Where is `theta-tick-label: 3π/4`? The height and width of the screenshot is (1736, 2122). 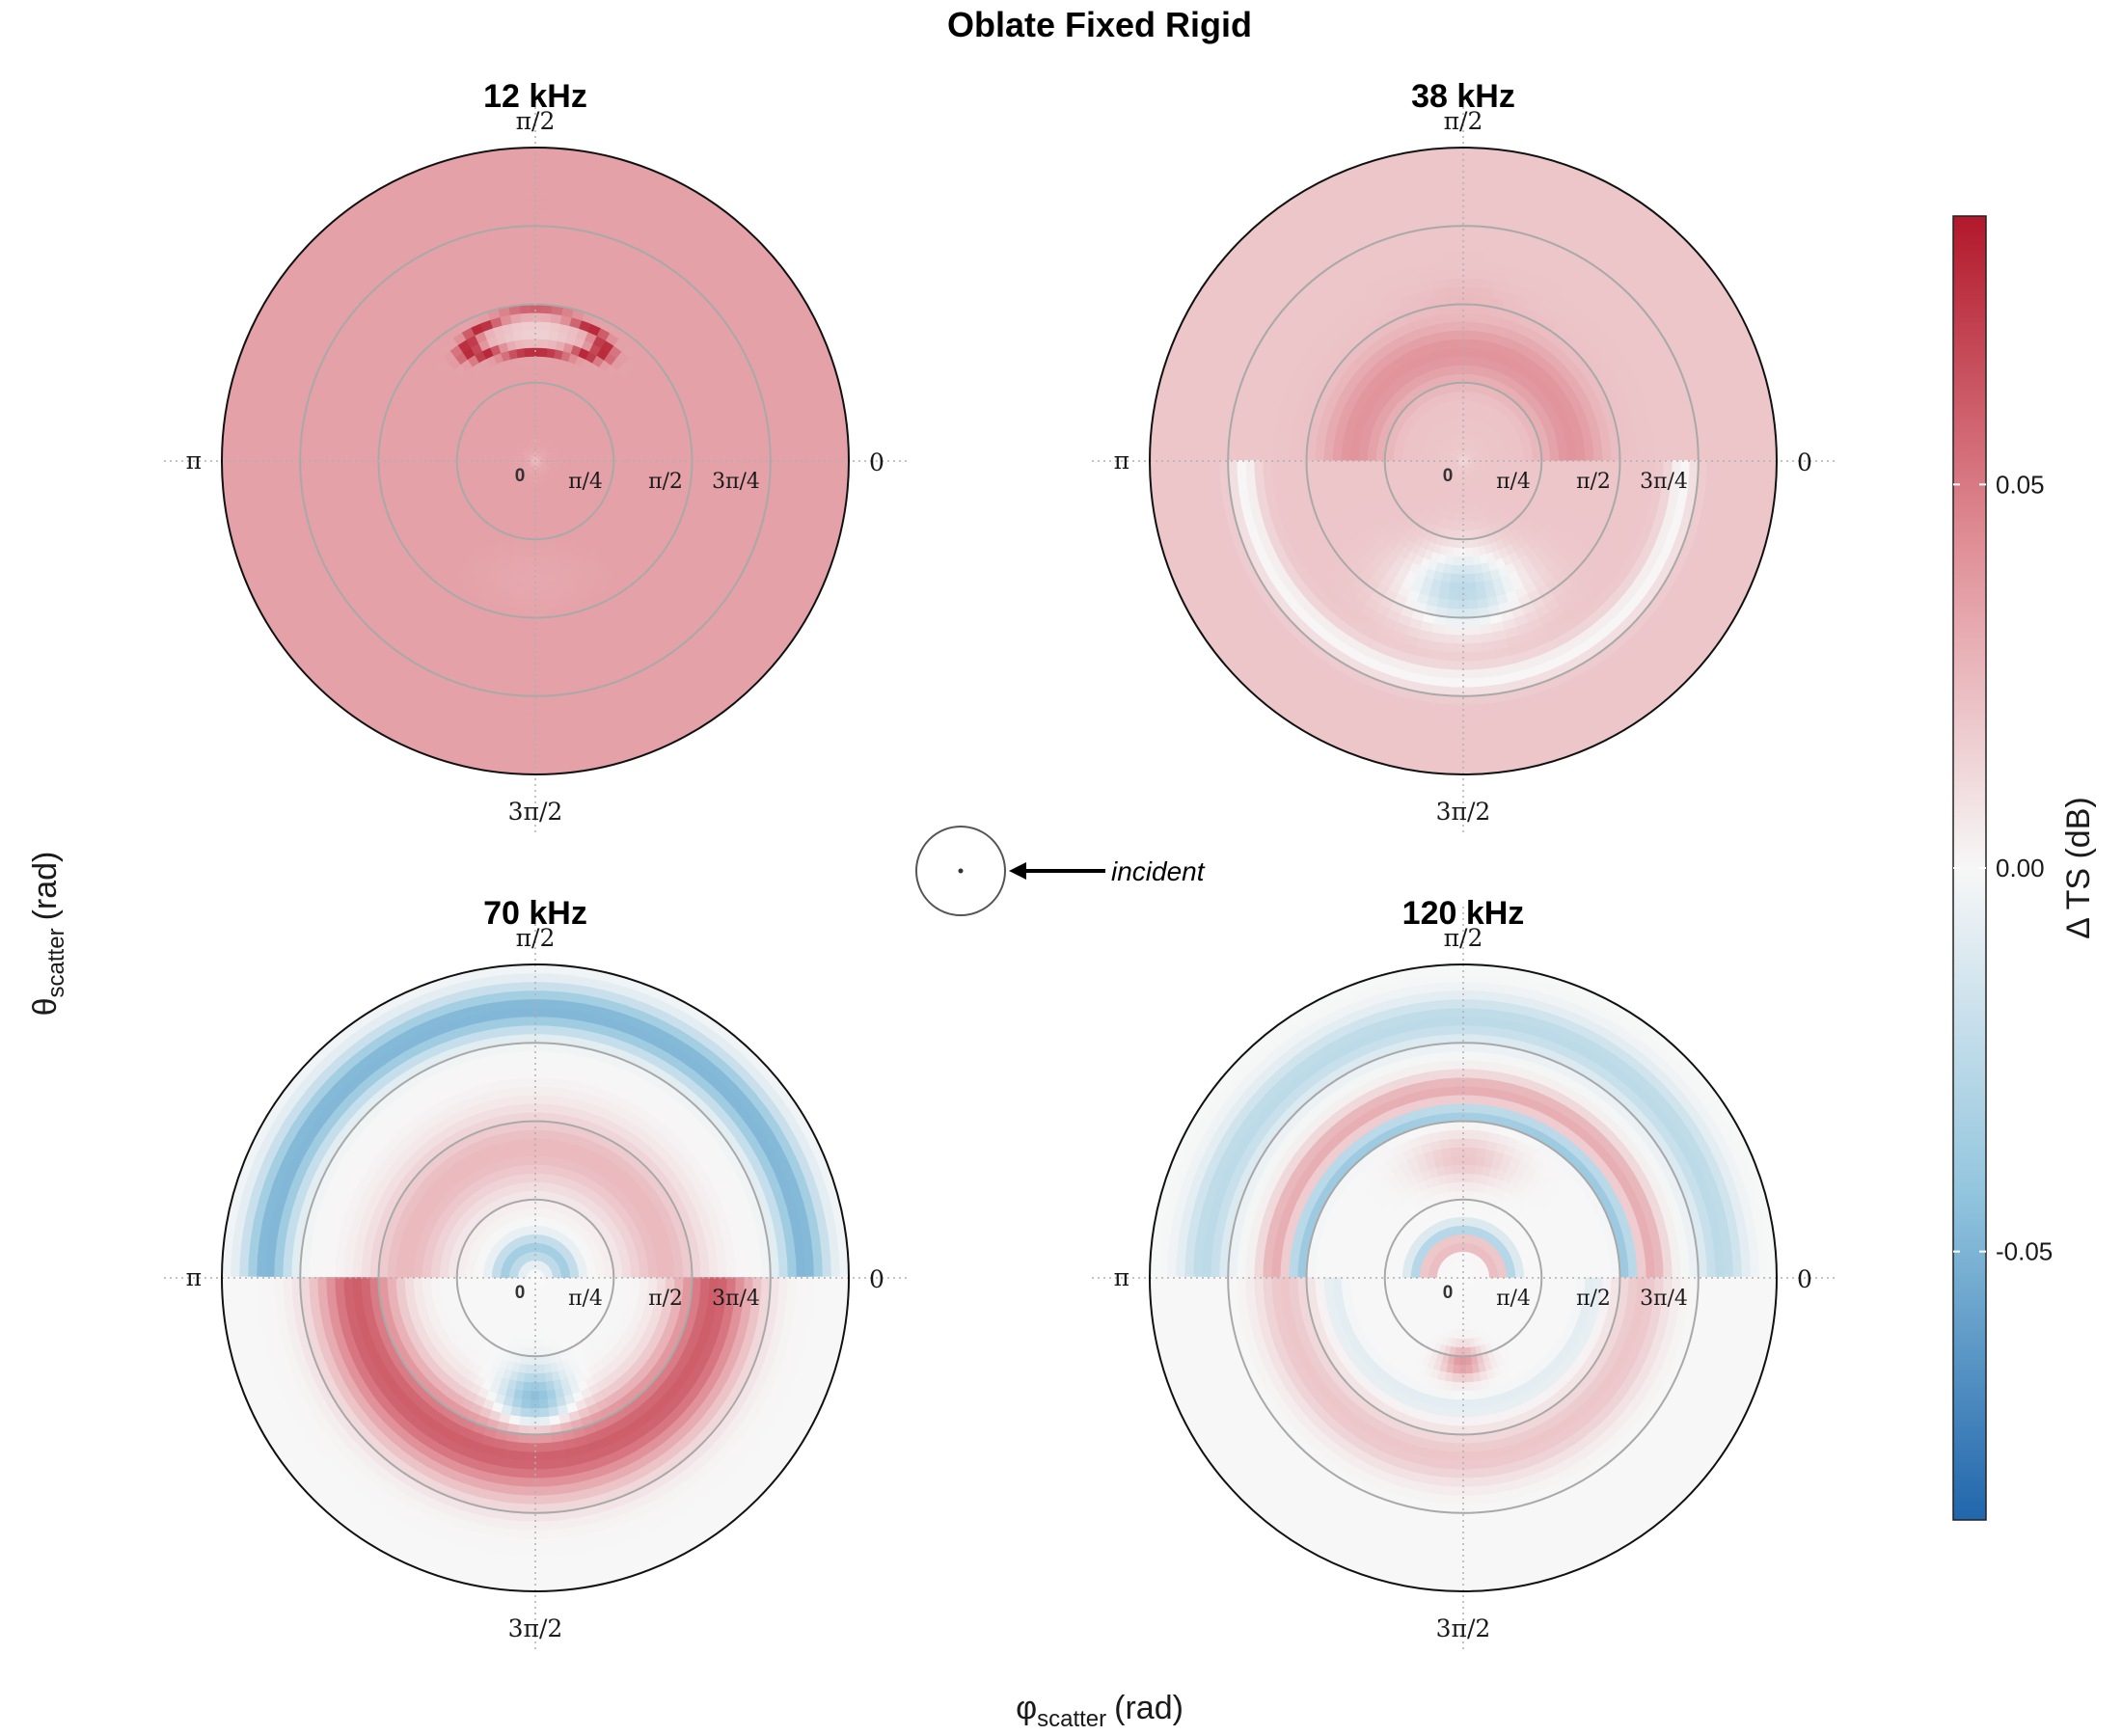 theta-tick-label: 3π/4 is located at coordinates (736, 482).